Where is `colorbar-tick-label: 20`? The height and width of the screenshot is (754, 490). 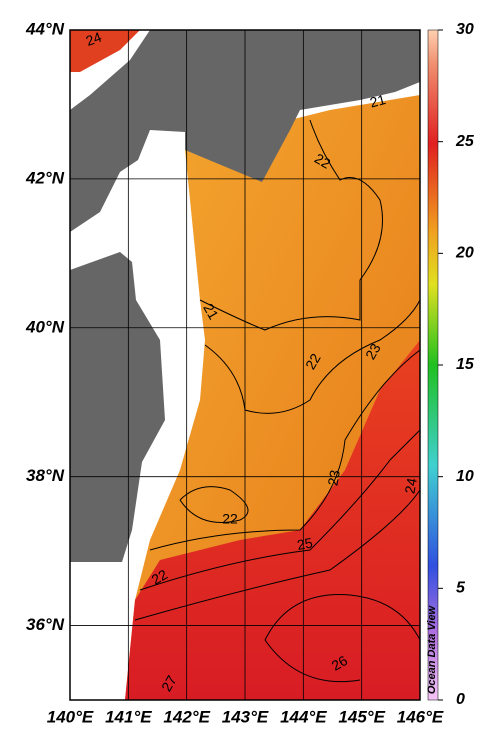 colorbar-tick-label: 20 is located at coordinates (464, 253).